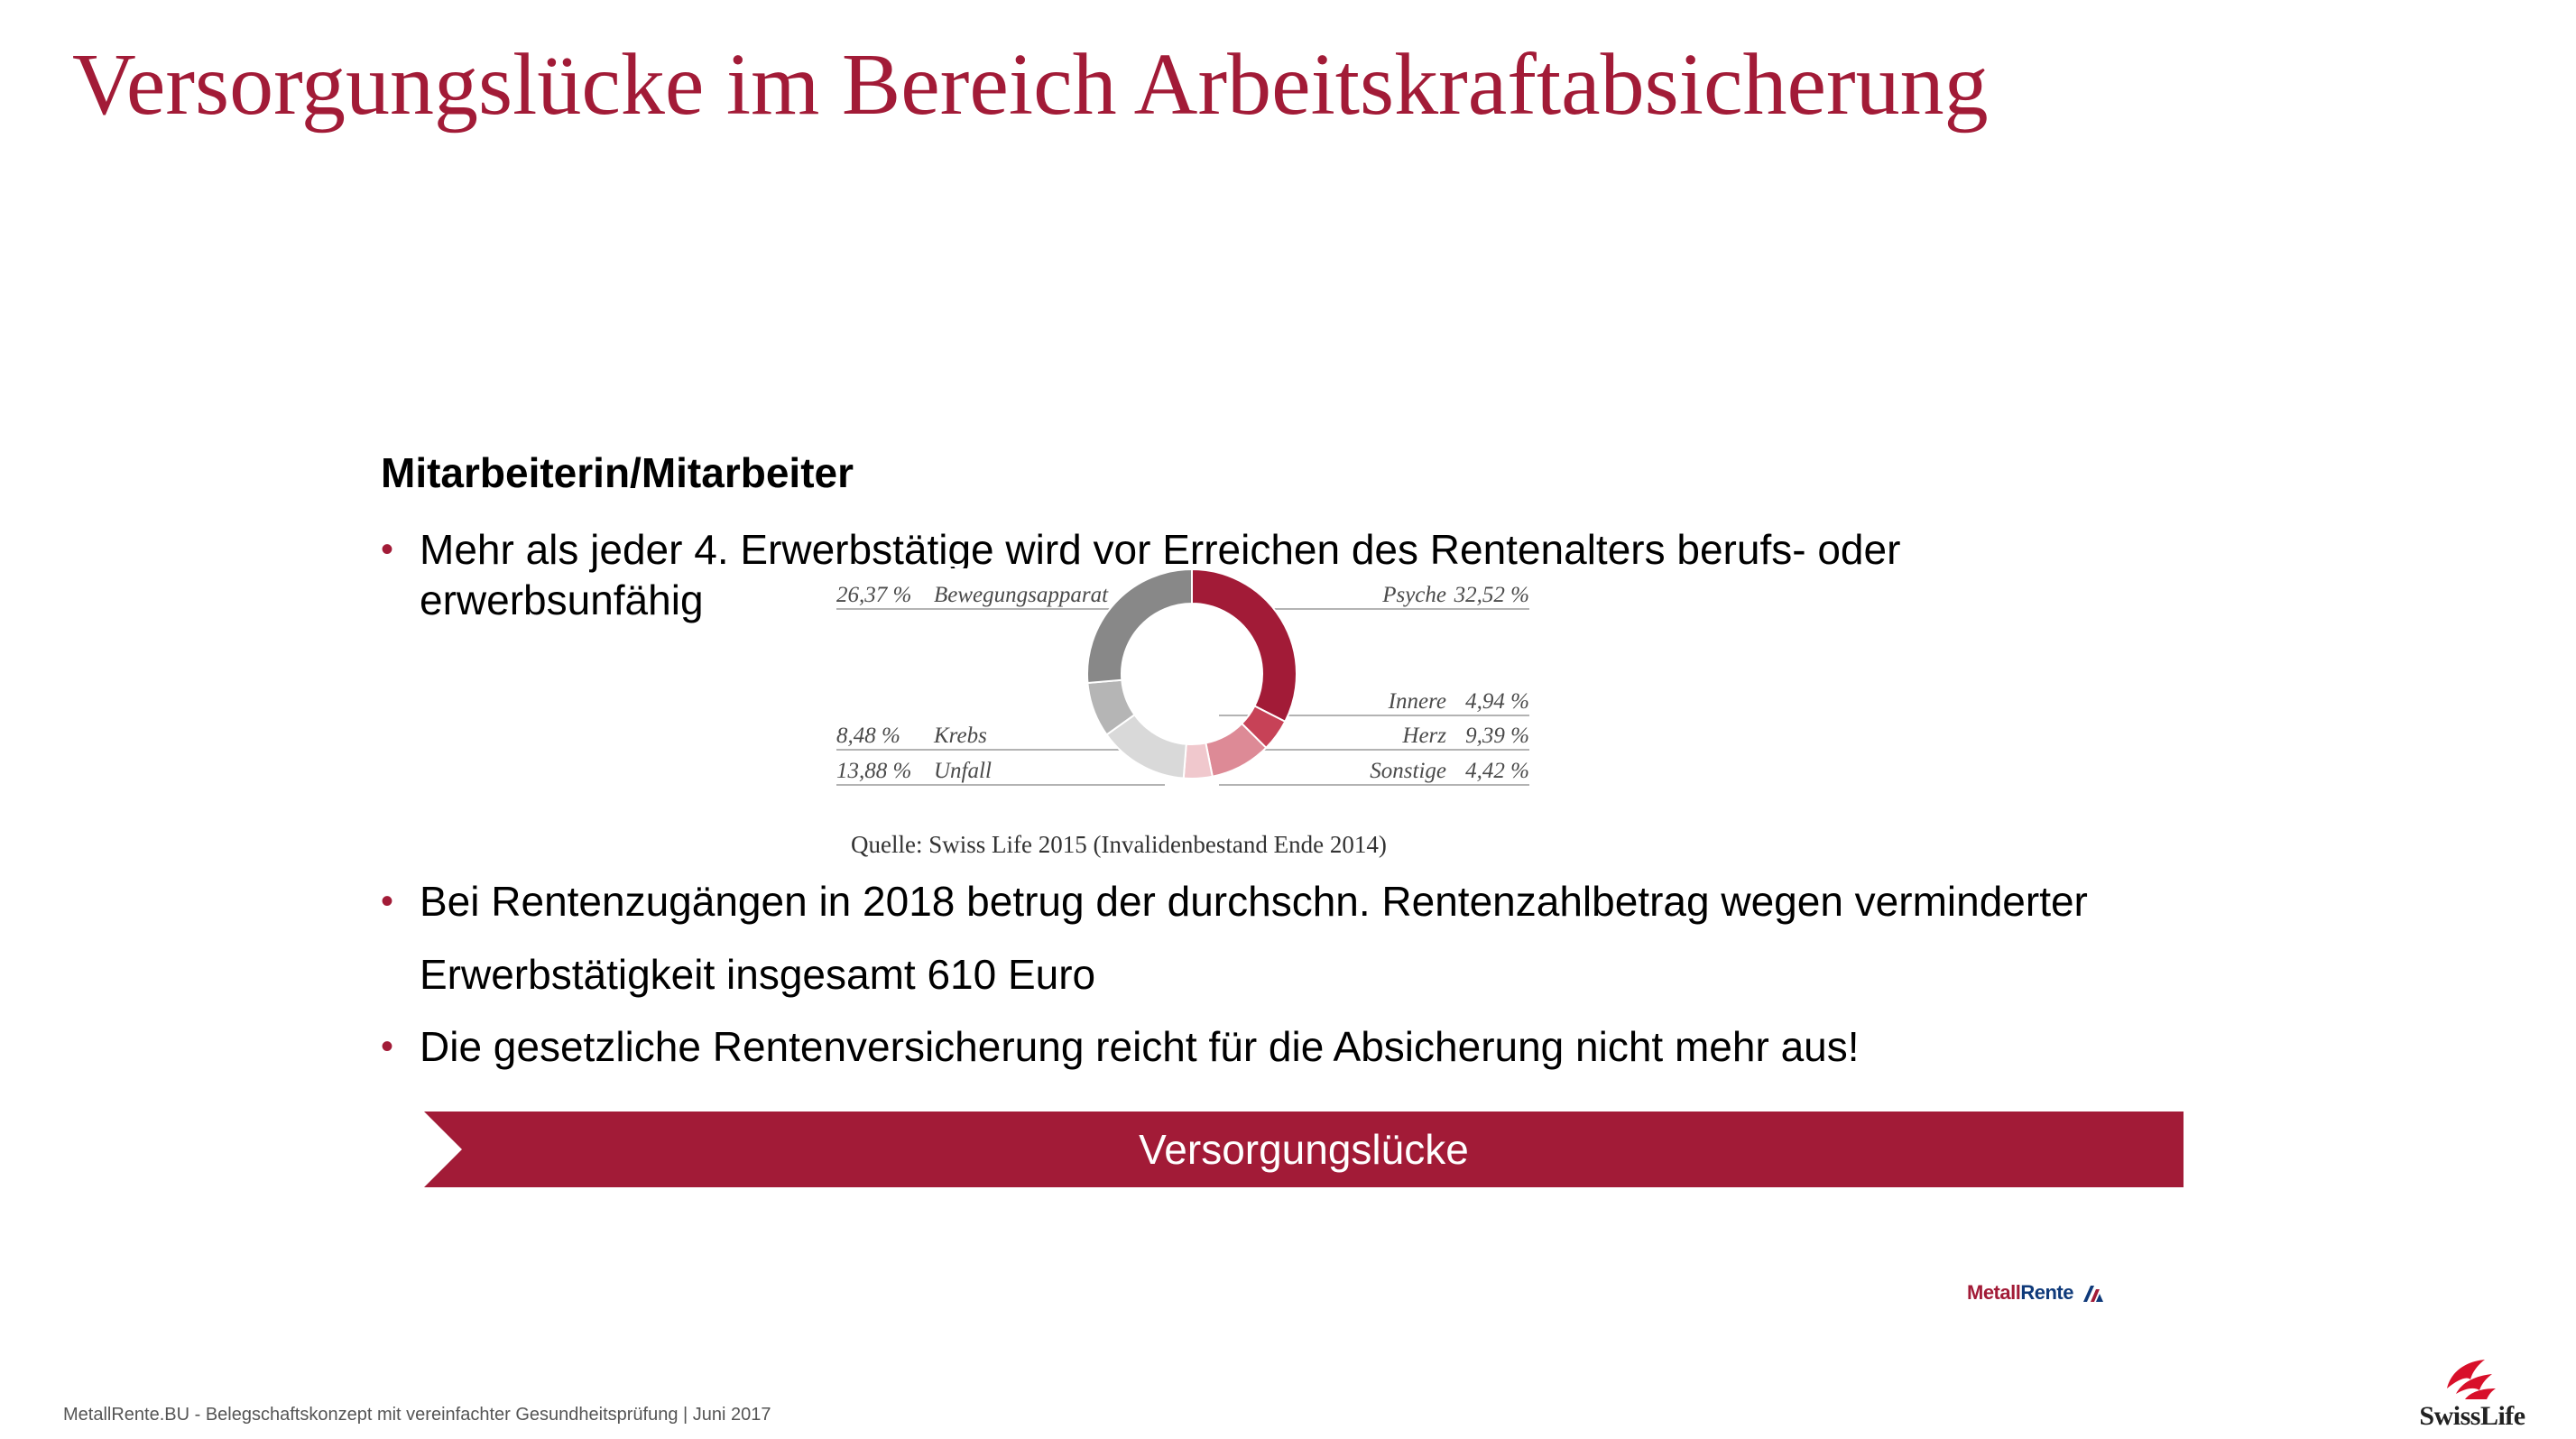  What do you see at coordinates (617, 472) in the screenshot?
I see `section-heading: Mitarbeiterin/Mitarbeiter` at bounding box center [617, 472].